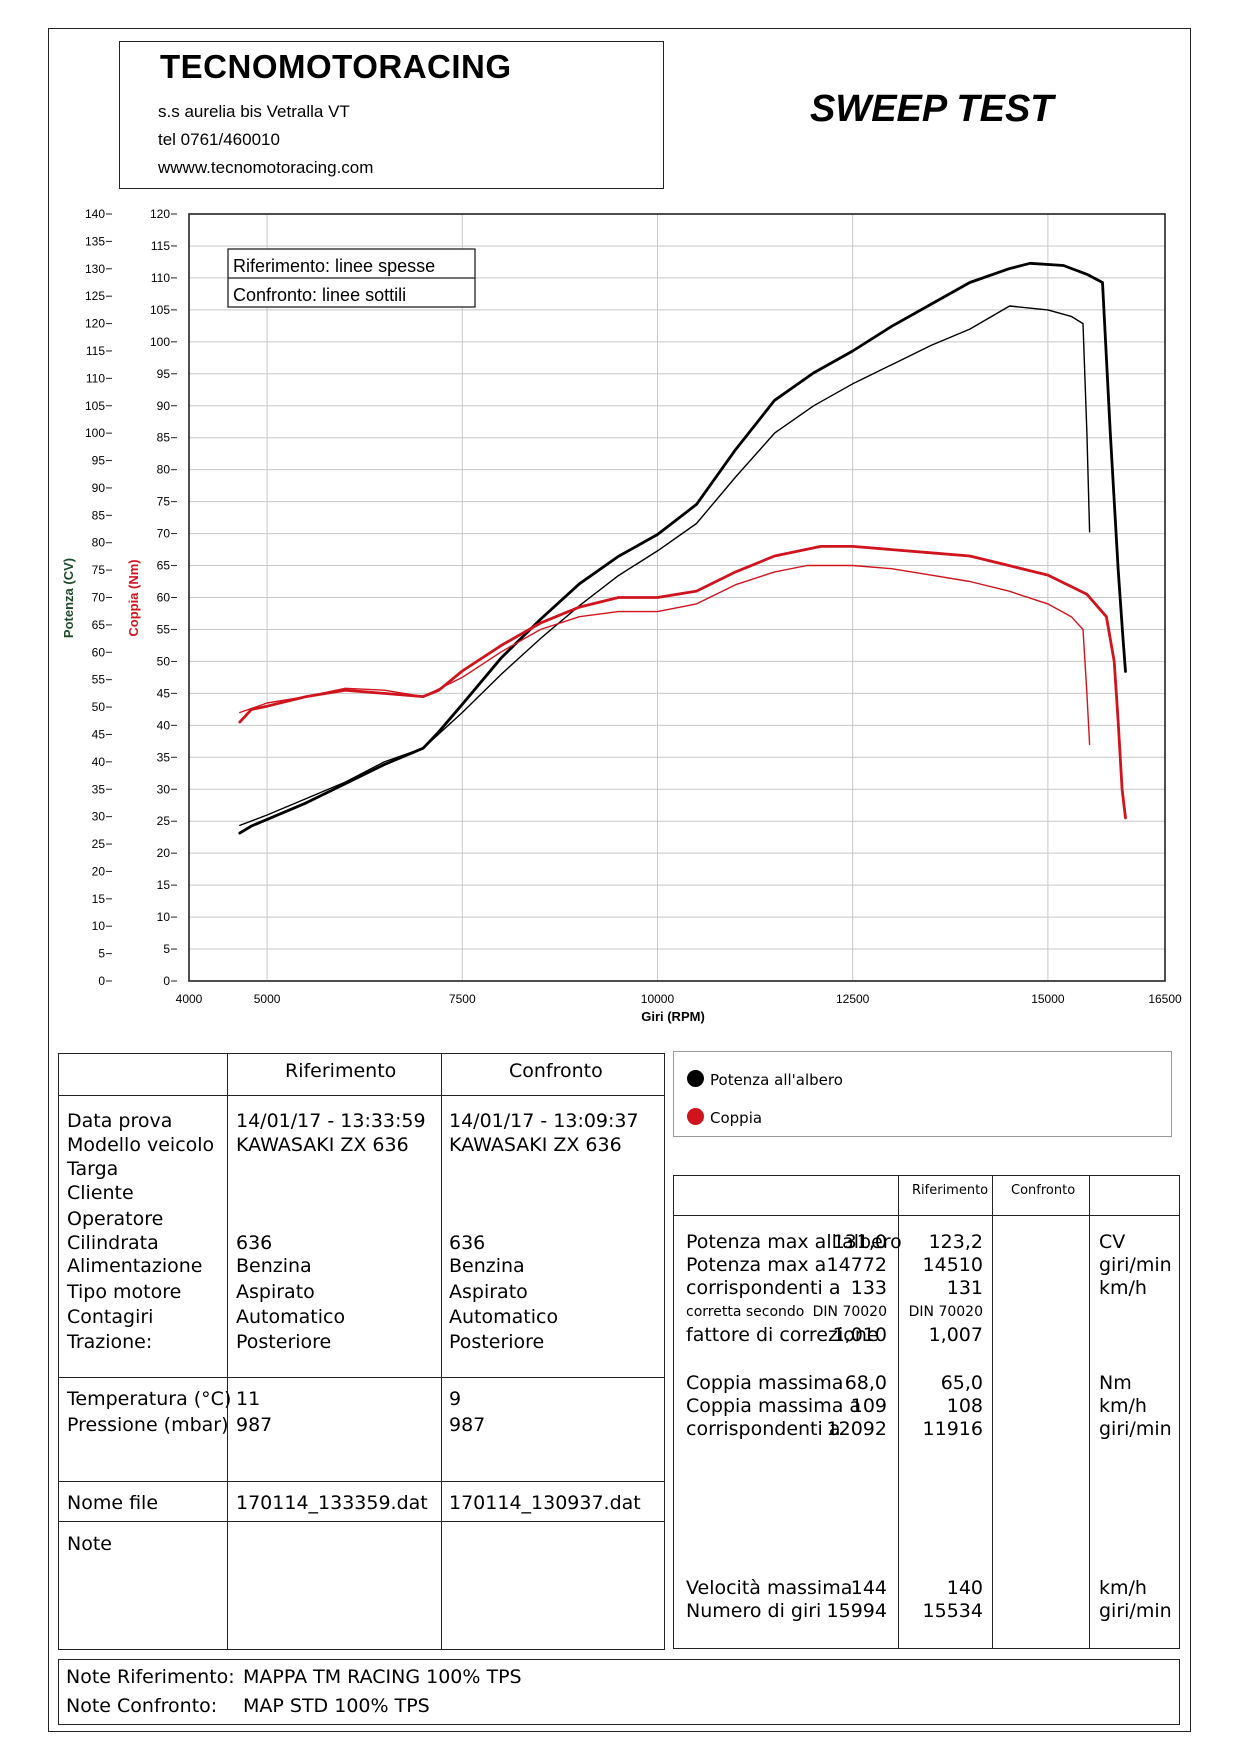 The image size is (1240, 1754). Describe the element at coordinates (95, 269) in the screenshot. I see `power-tick-label: 130` at that location.